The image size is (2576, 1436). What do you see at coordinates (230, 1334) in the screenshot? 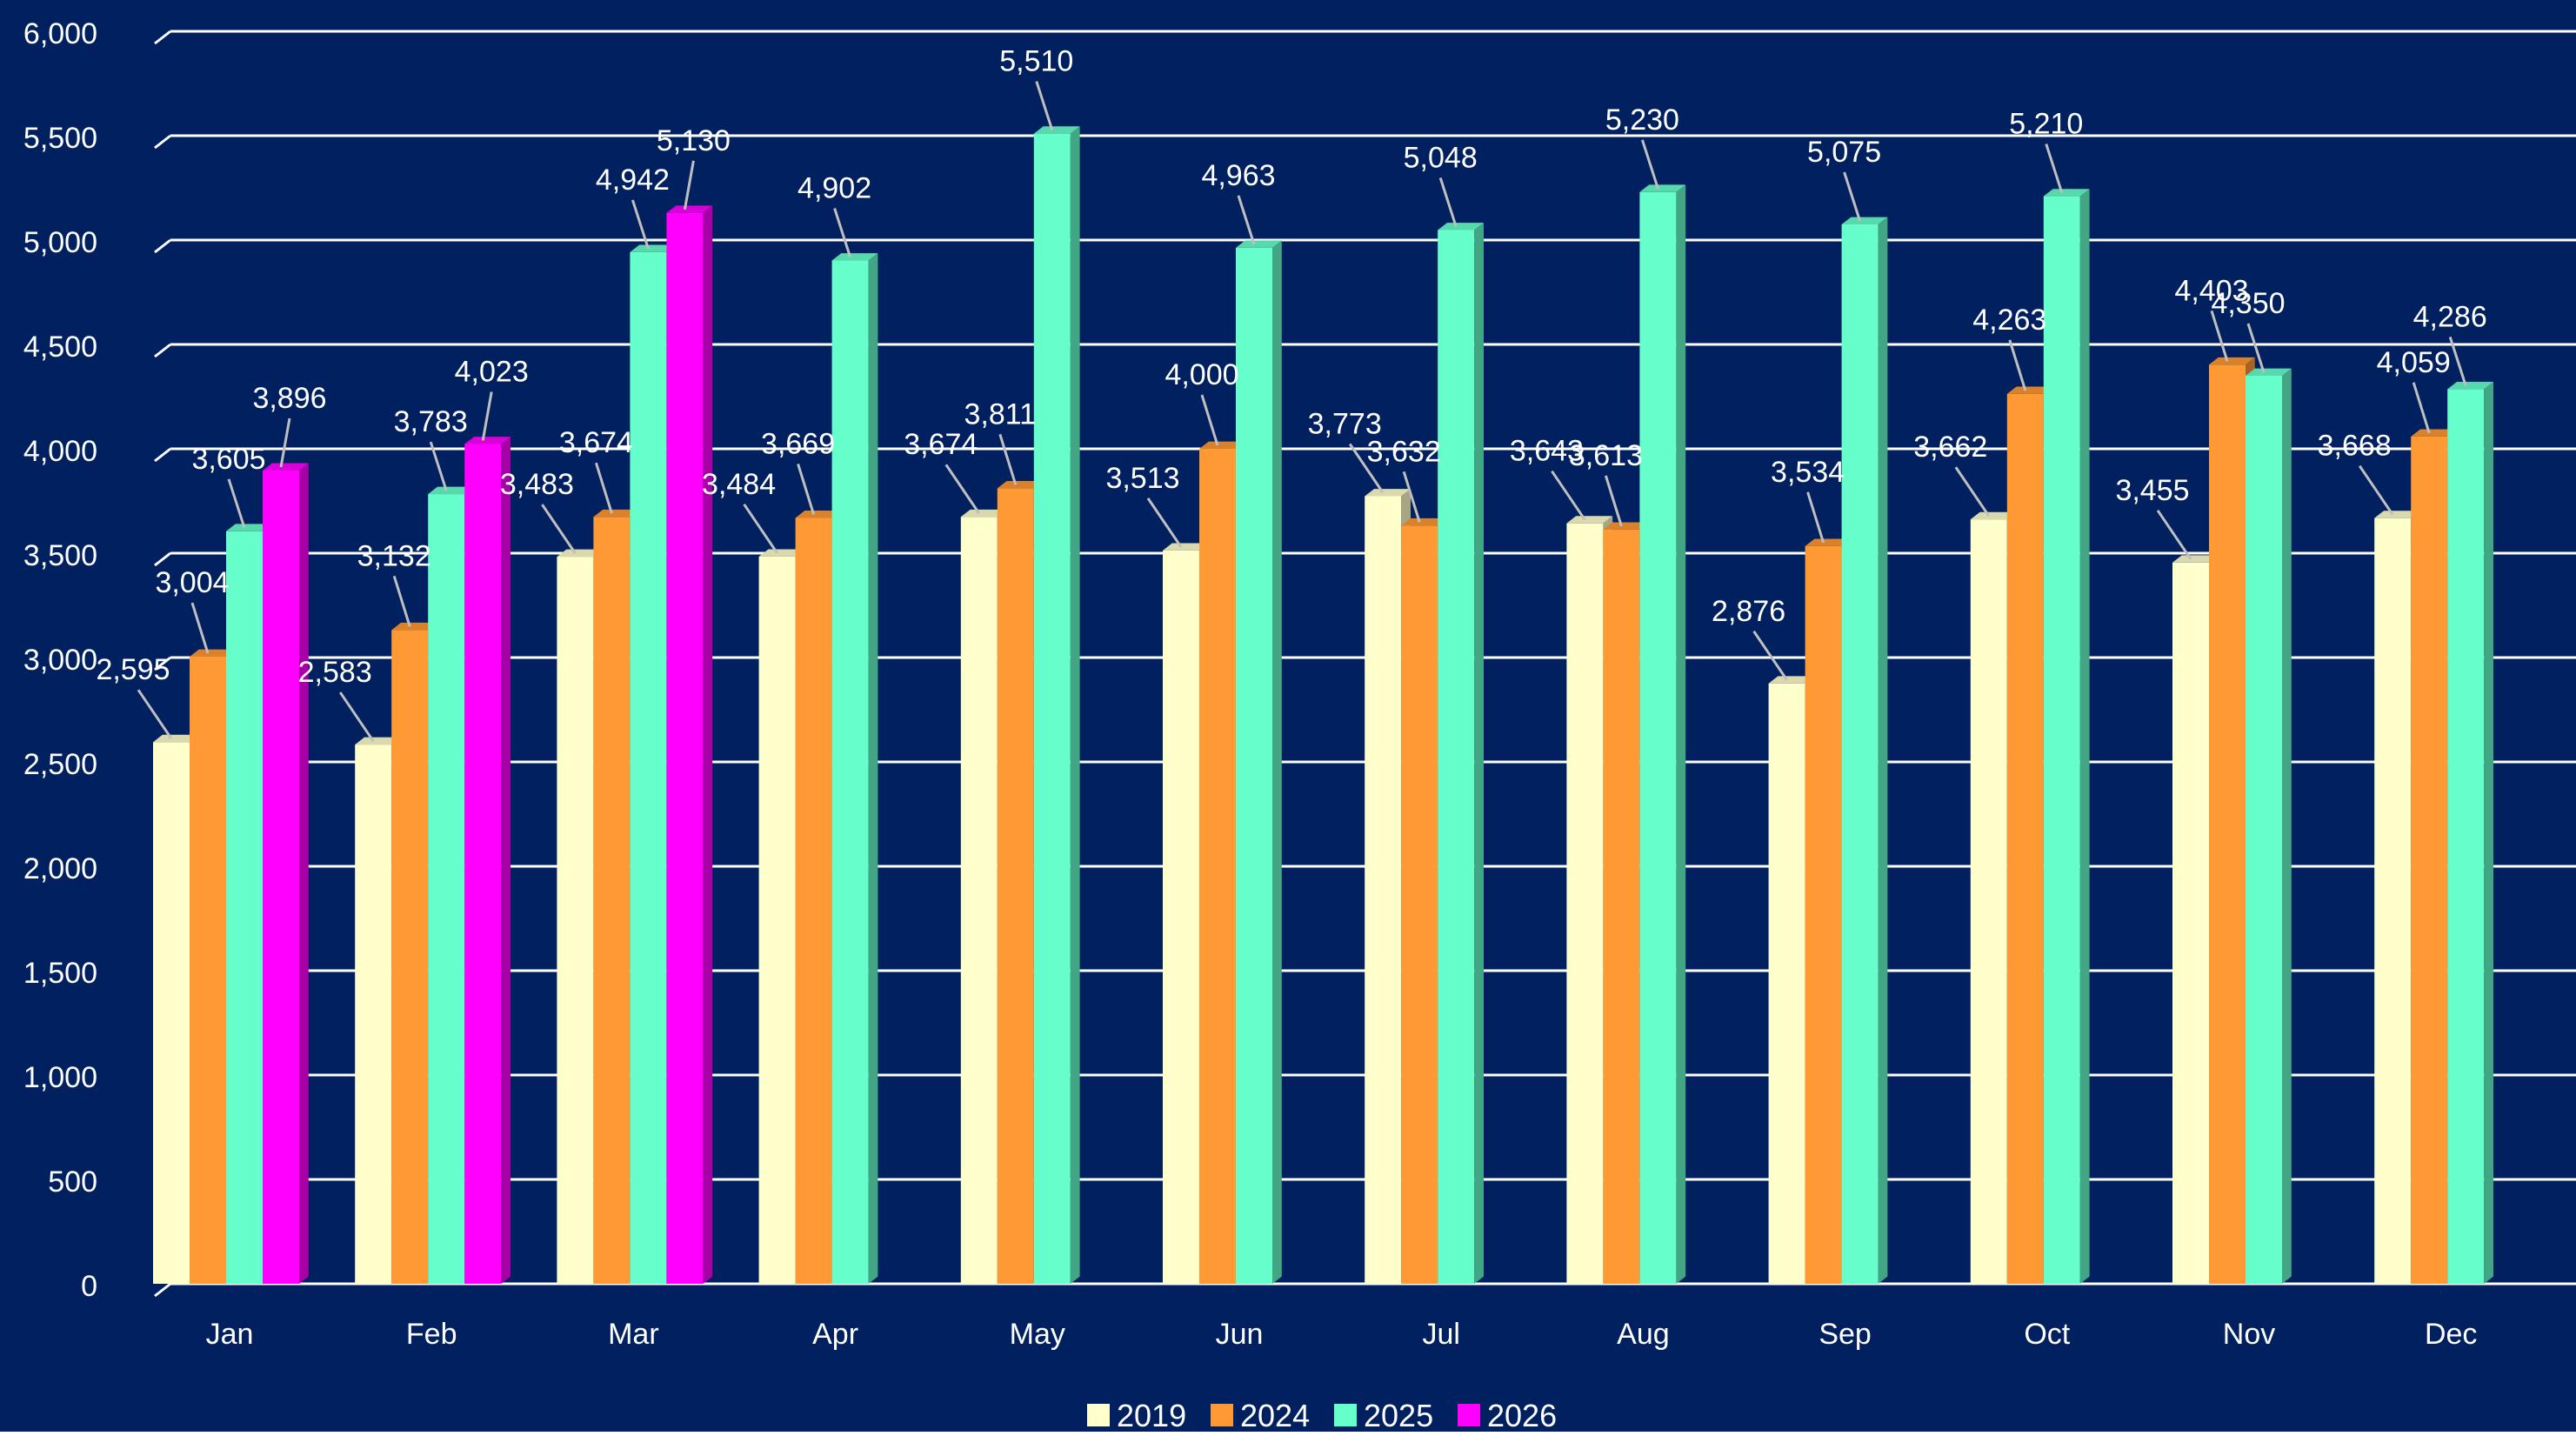
I see `x-tick-label: Jan` at bounding box center [230, 1334].